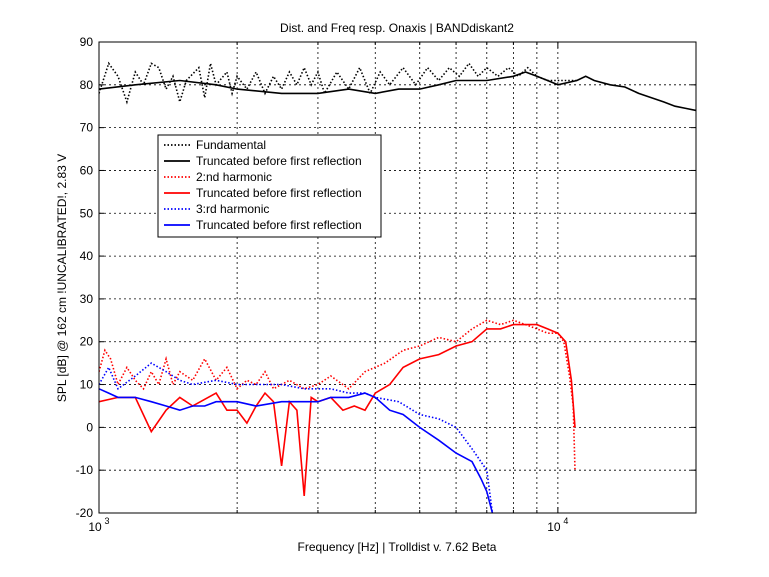 The height and width of the screenshot is (577, 769). What do you see at coordinates (87, 128) in the screenshot?
I see `y-tick-label: 70` at bounding box center [87, 128].